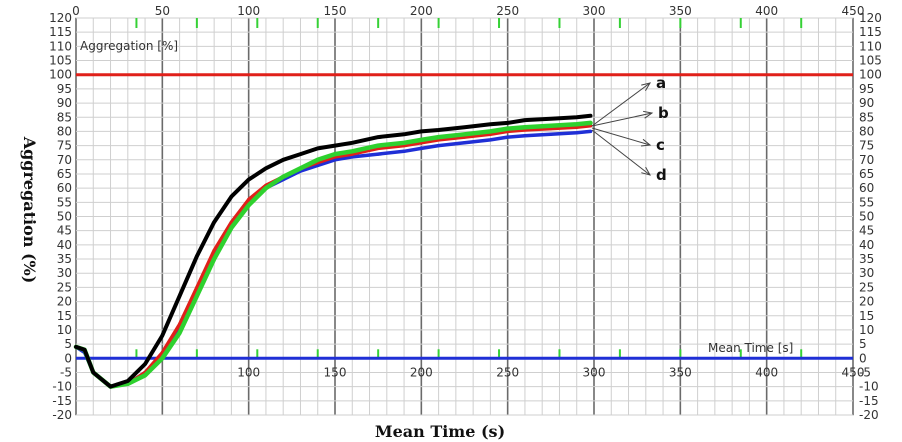  Describe the element at coordinates (64, 287) in the screenshot. I see `y-tick-label-left: 25` at that location.